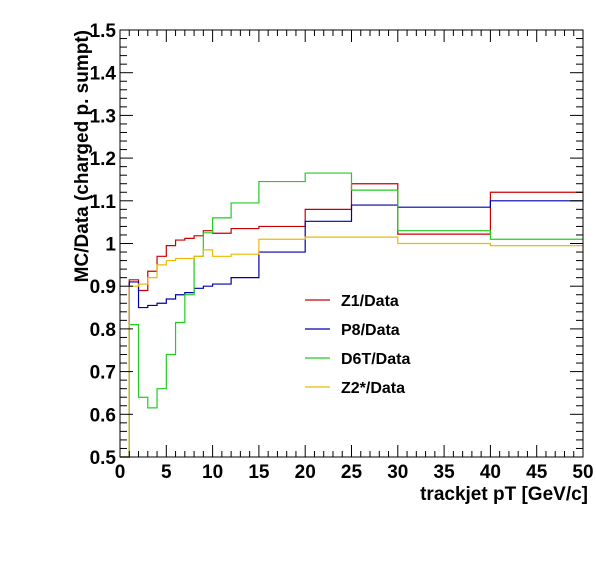 This screenshot has height=572, width=596. I want to click on y-tick-label: 1.2, so click(103, 159).